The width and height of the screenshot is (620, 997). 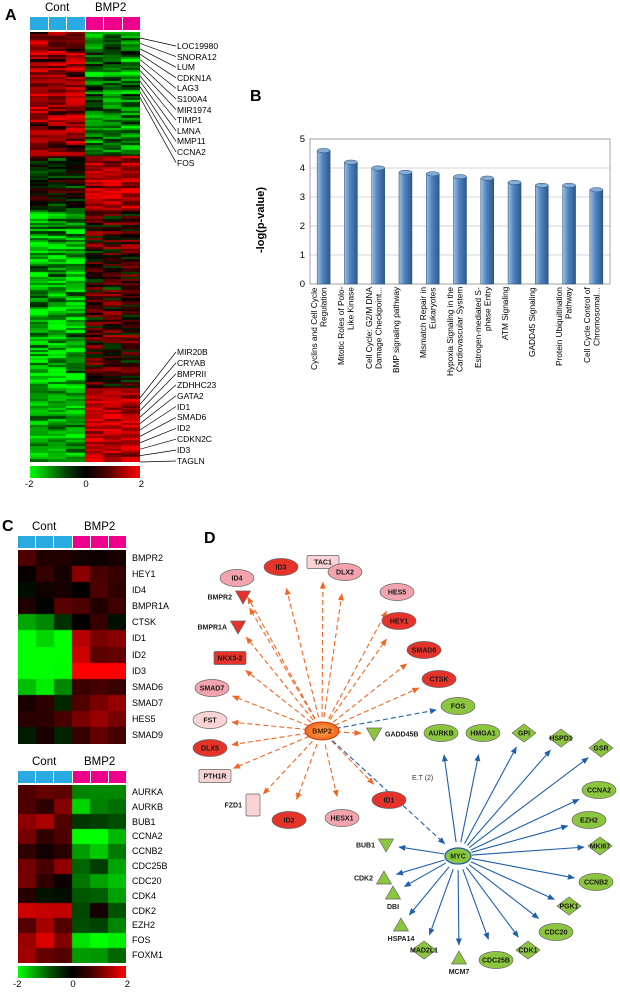 What do you see at coordinates (346, 326) in the screenshot?
I see `pathway-category-label: Mitotic Roles of Polo- Like Kinase` at bounding box center [346, 326].